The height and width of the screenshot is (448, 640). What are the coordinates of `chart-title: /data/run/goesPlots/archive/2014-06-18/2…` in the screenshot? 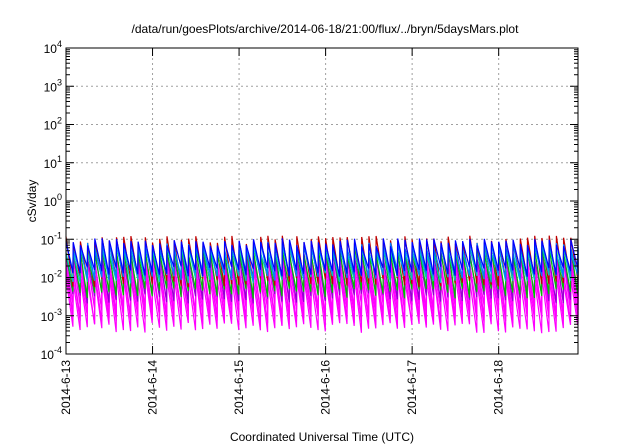 It's located at (326, 29).